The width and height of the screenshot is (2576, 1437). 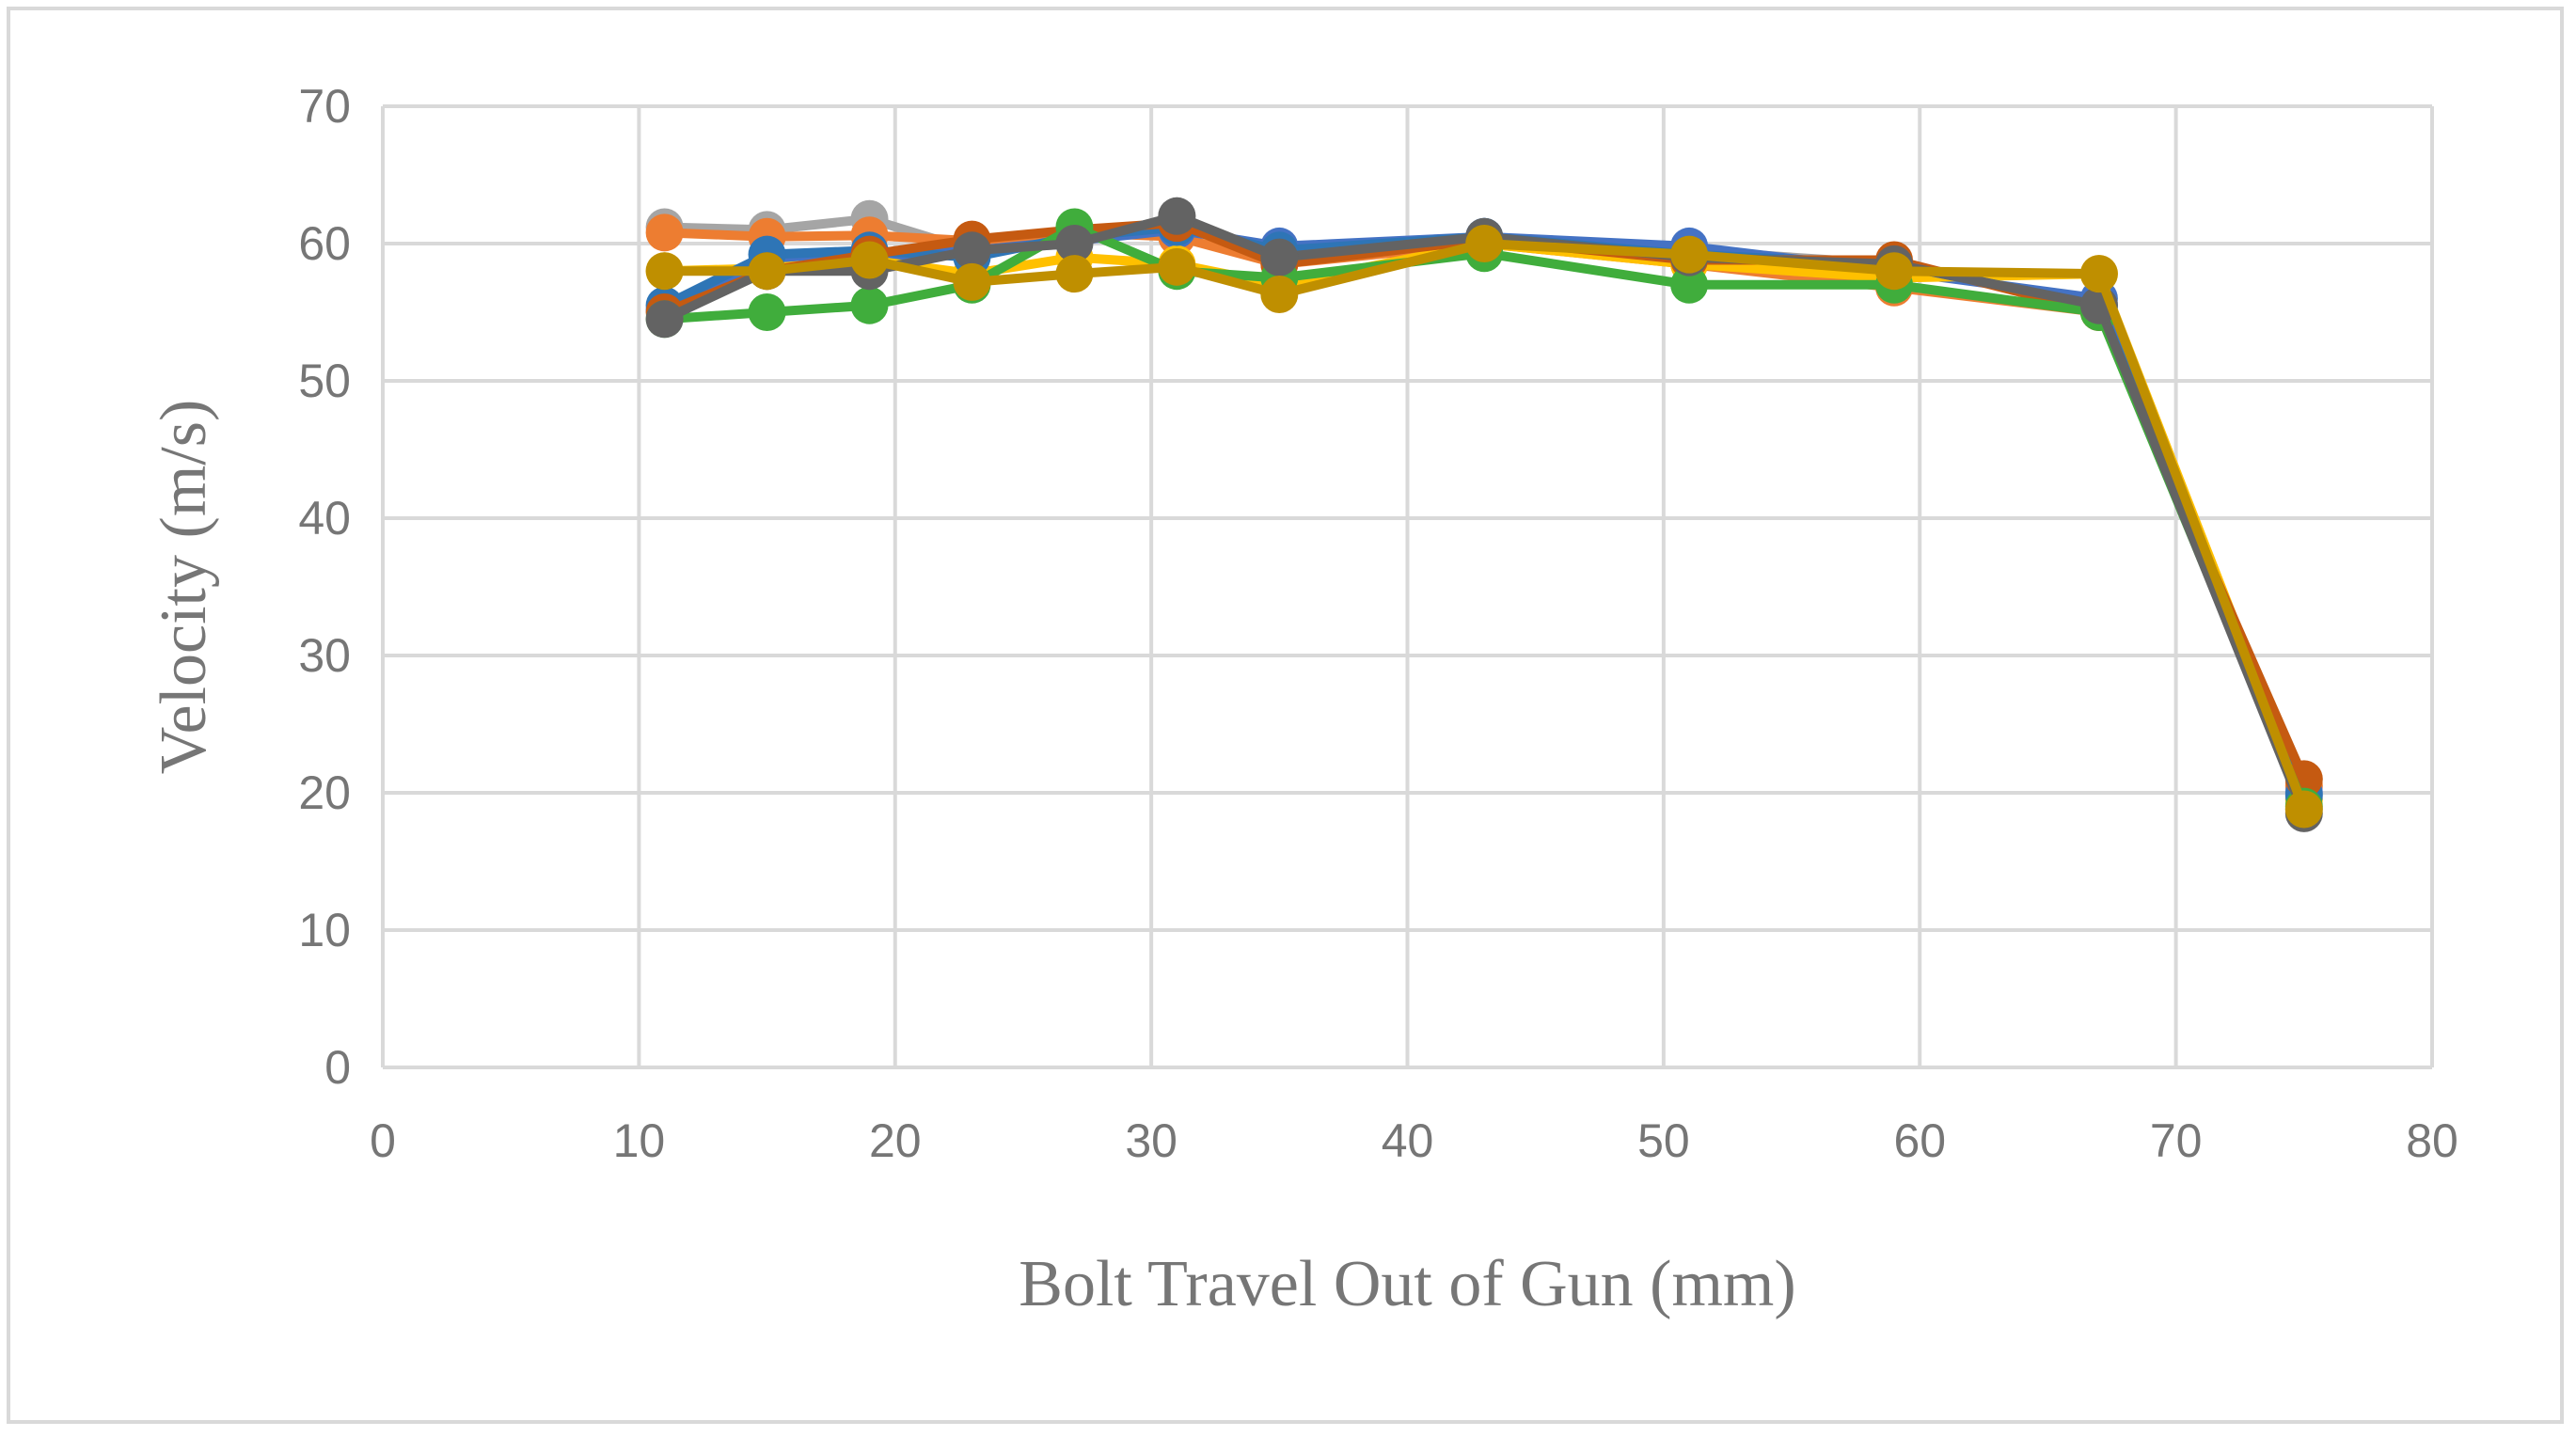 What do you see at coordinates (324, 243) in the screenshot?
I see `y-tick-label: 60` at bounding box center [324, 243].